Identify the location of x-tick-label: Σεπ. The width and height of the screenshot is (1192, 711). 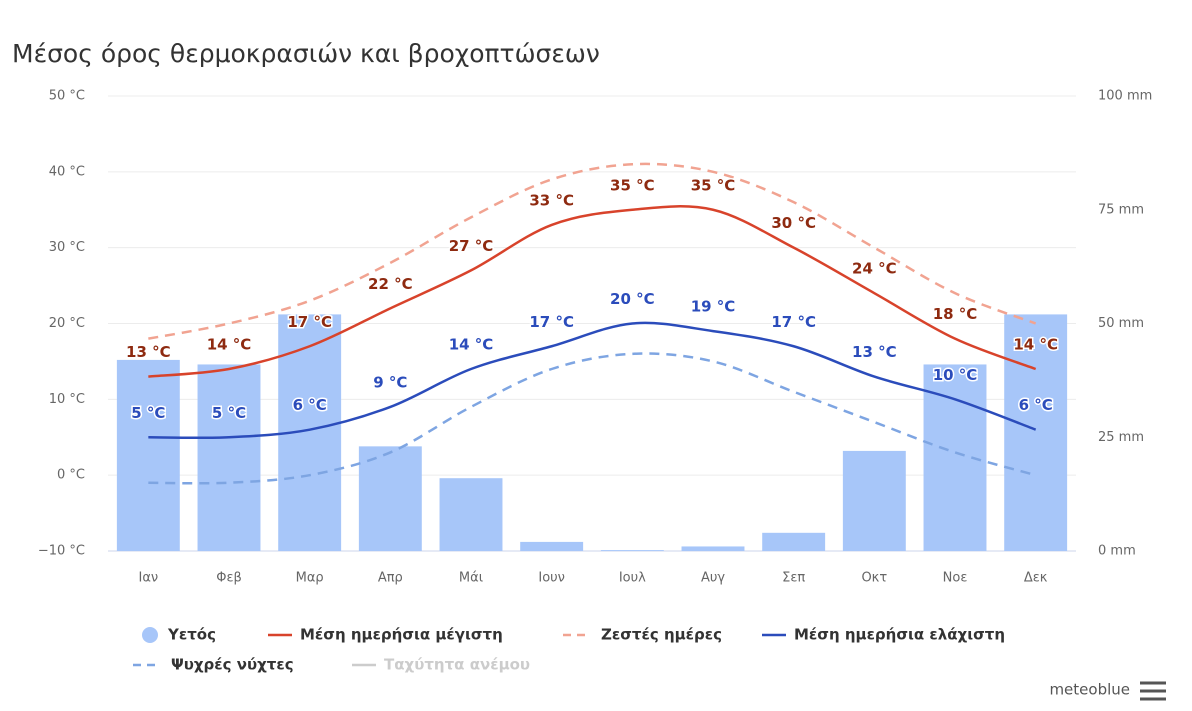
(793, 578).